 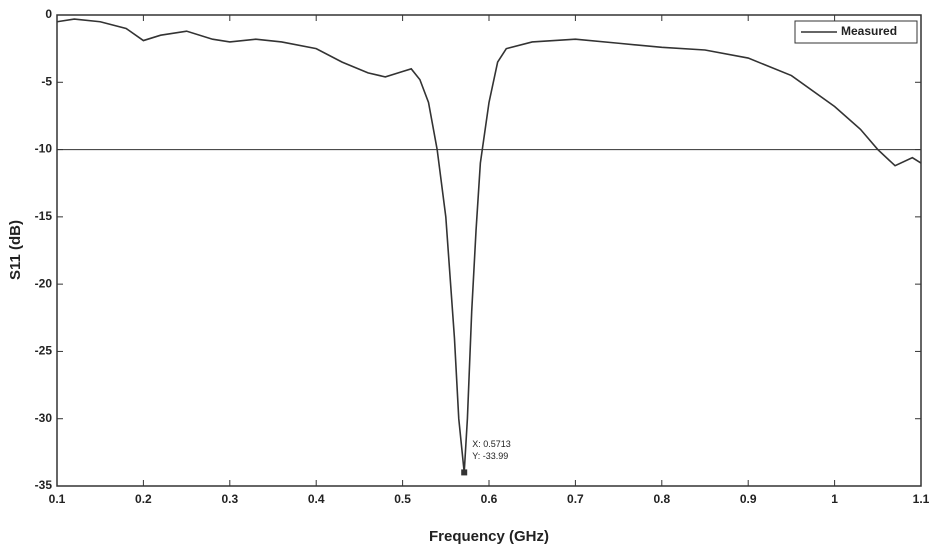 What do you see at coordinates (48, 14) in the screenshot?
I see `y-tick-label: 0` at bounding box center [48, 14].